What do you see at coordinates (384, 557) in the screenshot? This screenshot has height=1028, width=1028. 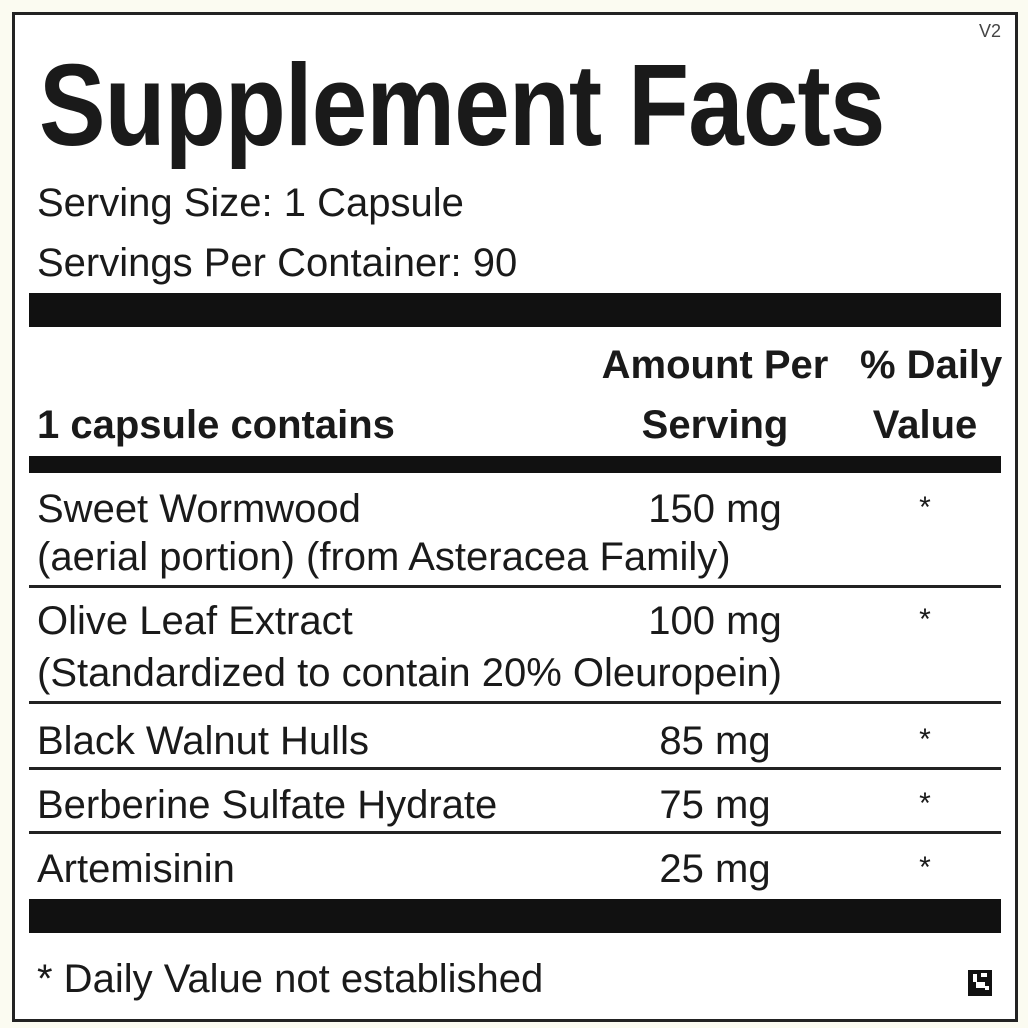 I see `ingredient-detail: (aerial portion) (from Asteracea Family)` at bounding box center [384, 557].